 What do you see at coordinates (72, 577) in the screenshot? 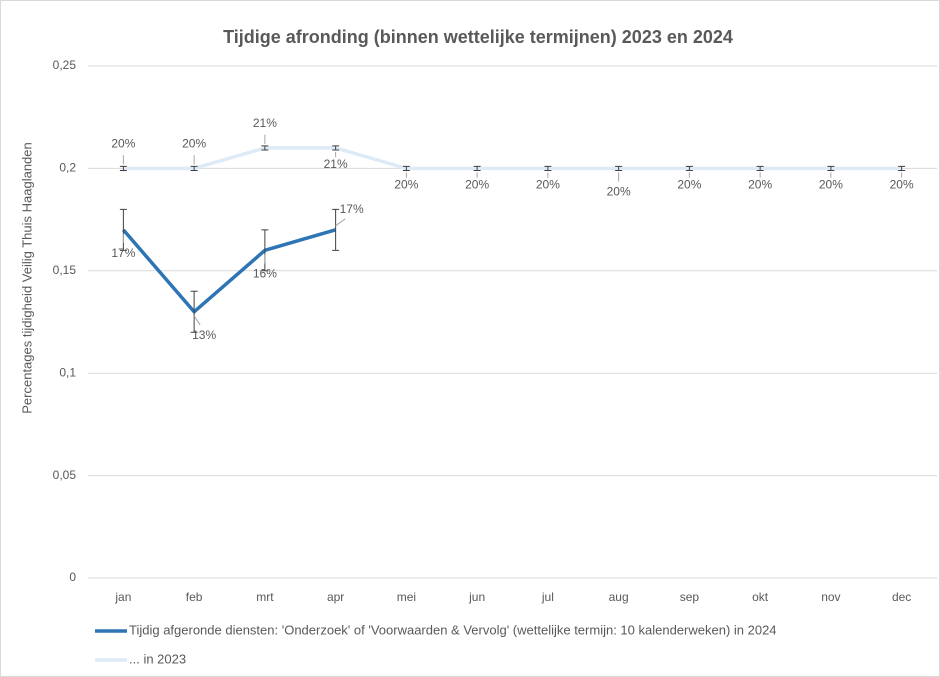
I see `y-tick-label: 0` at bounding box center [72, 577].